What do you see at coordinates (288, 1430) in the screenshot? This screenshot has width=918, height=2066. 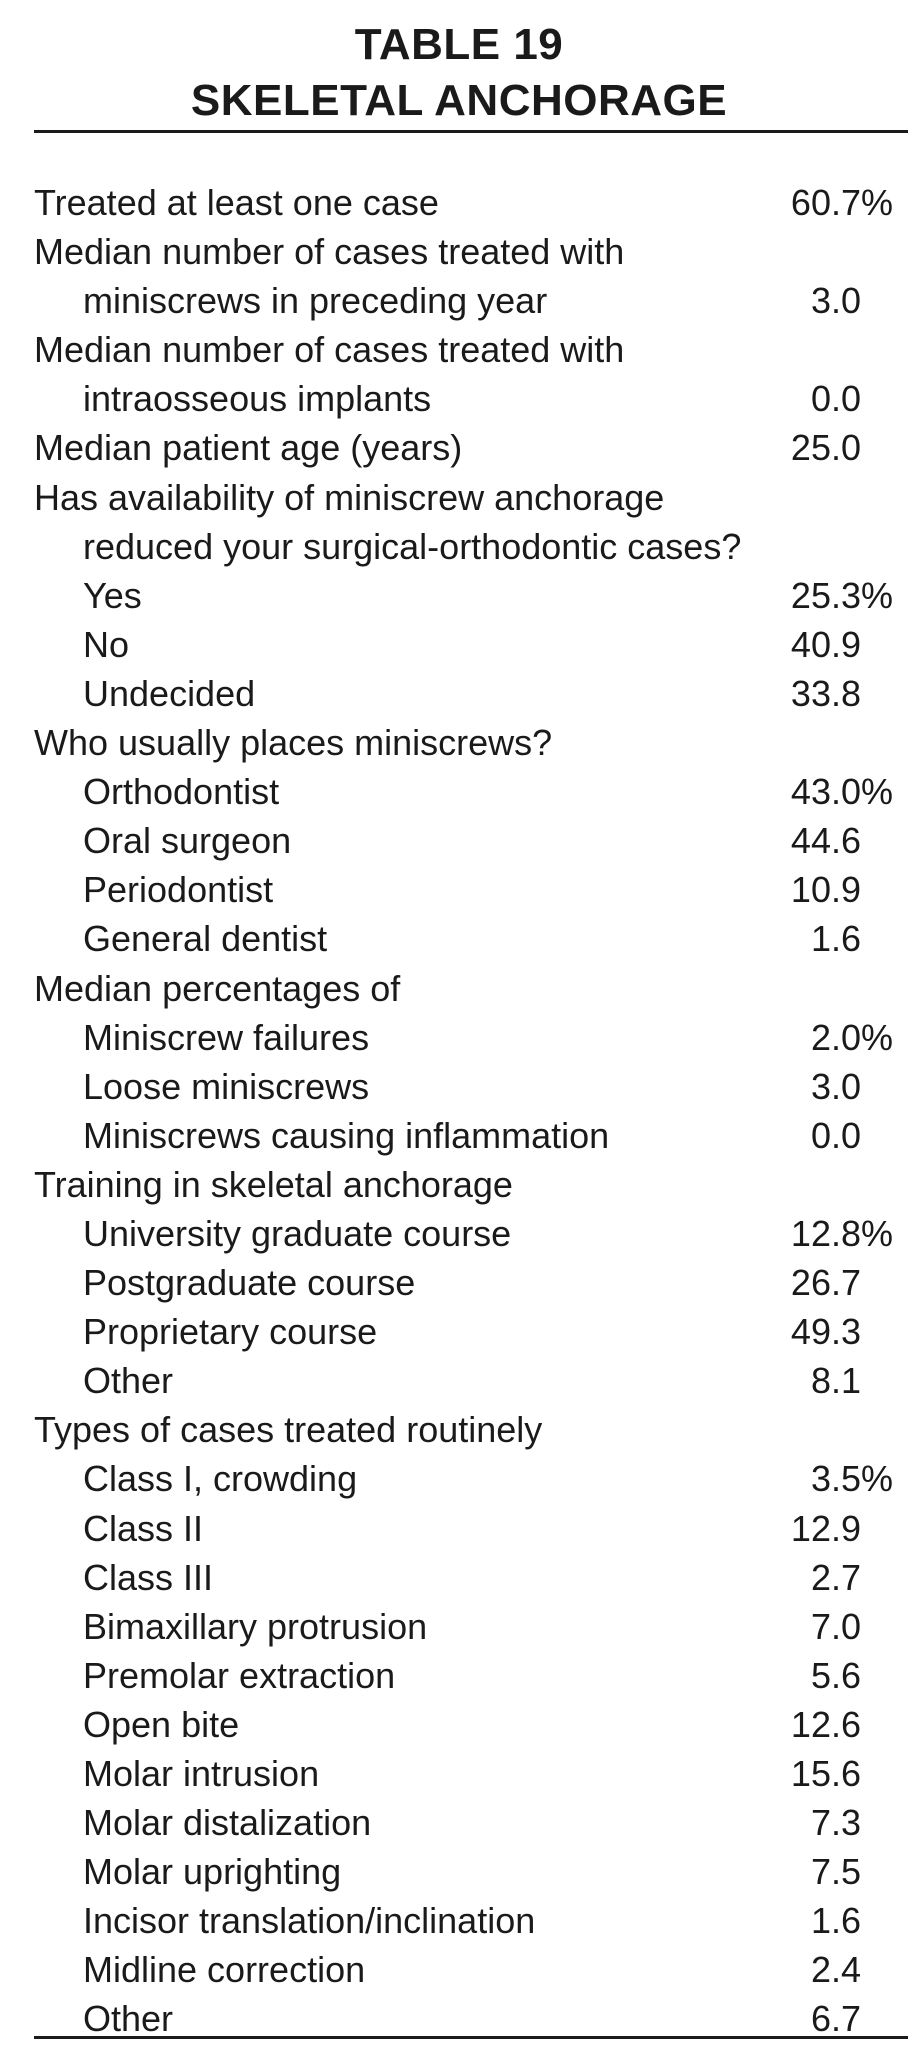 I see `row-label: Types of cases treated routinely` at bounding box center [288, 1430].